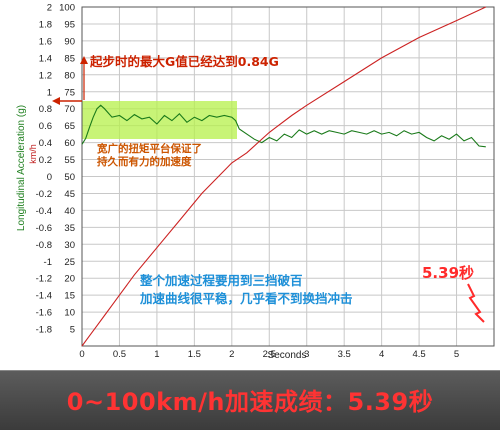 This screenshot has width=500, height=430. I want to click on y-axis-label-2: km/h, so click(33, 154).